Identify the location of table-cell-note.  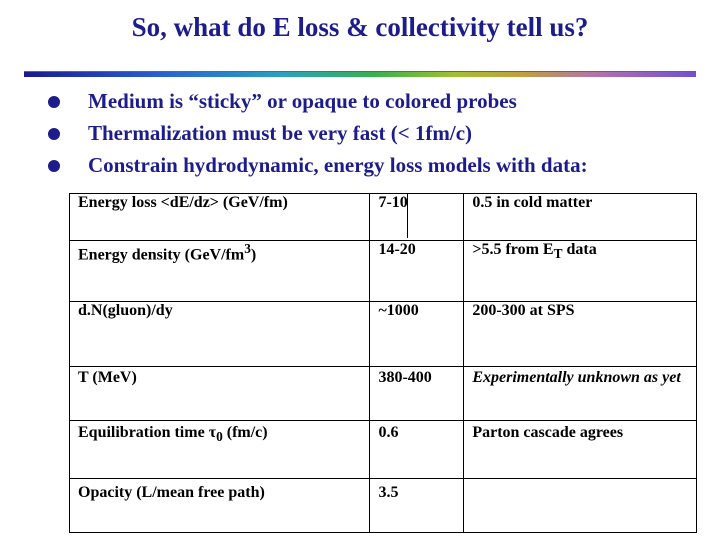
(580, 505).